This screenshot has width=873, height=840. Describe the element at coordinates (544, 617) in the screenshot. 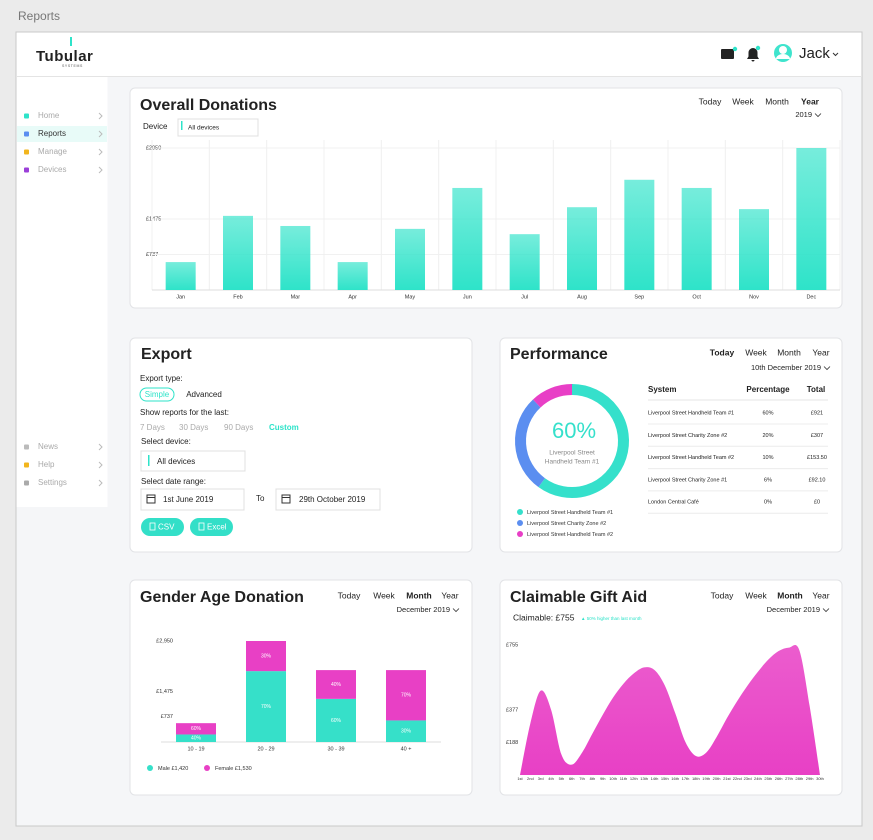

I see `subtitle: Claimable: £755` at that location.